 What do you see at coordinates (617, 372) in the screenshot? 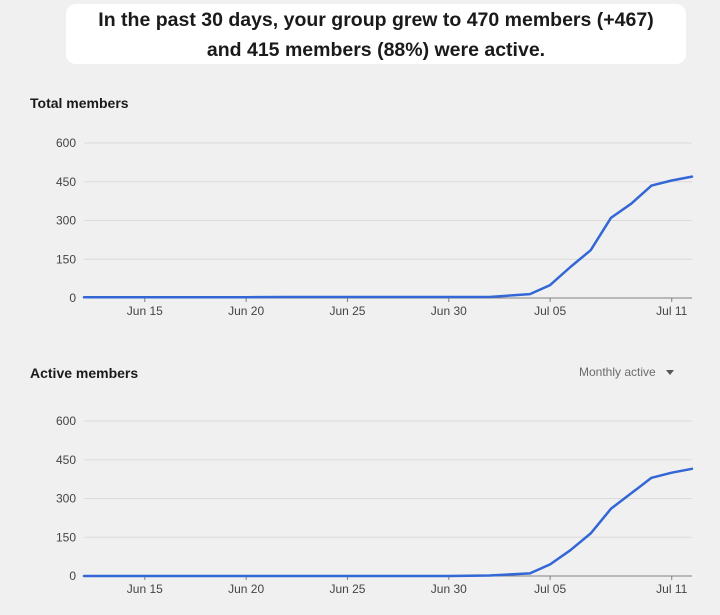
I see `dropdown-label: Monthly active` at bounding box center [617, 372].